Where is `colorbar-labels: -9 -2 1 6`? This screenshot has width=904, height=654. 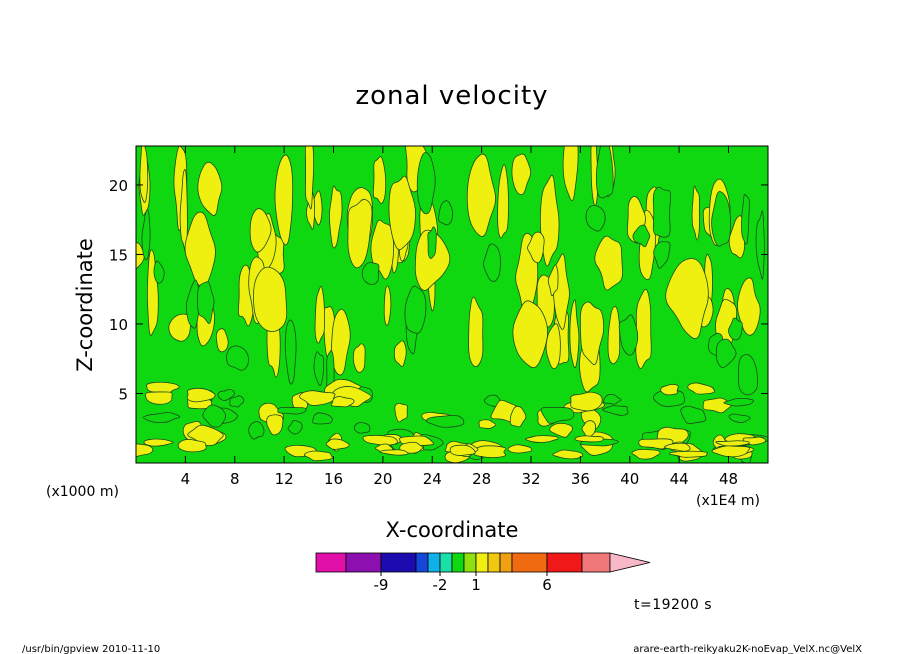
colorbar-labels: -9 -2 1 6 is located at coordinates (463, 583).